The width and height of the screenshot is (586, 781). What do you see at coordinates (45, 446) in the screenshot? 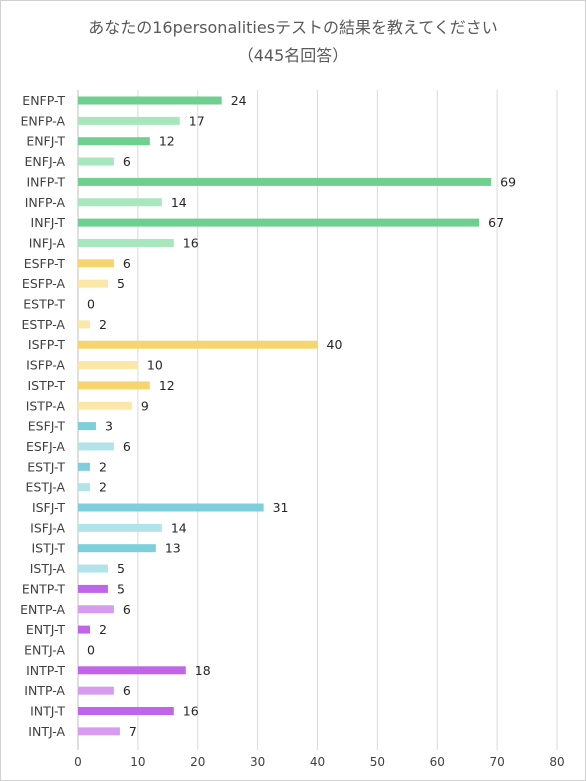
I see `category-label: ESFJ-A` at bounding box center [45, 446].